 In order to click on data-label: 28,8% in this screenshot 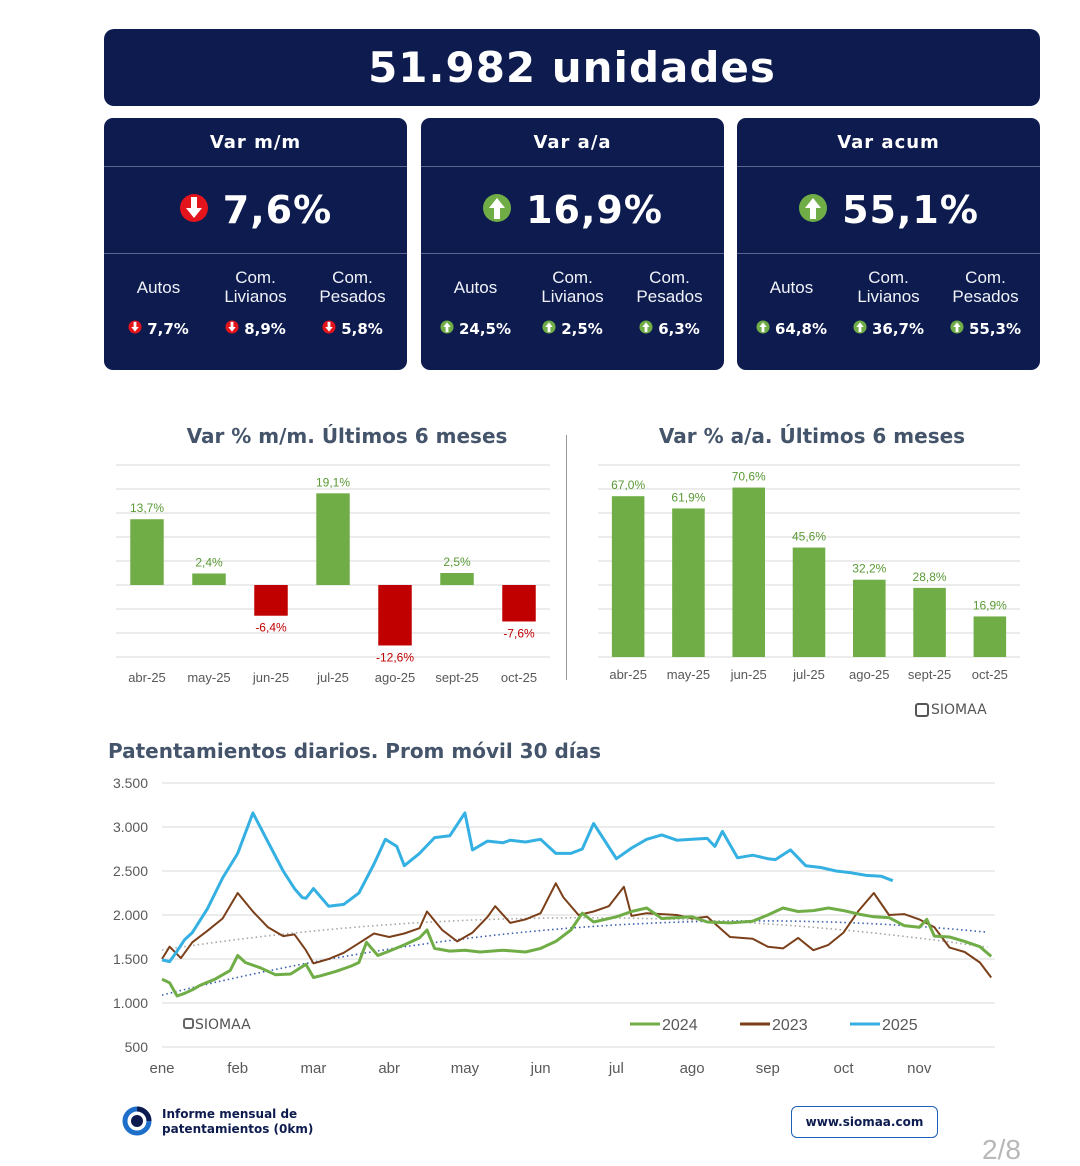, I will do `click(930, 577)`.